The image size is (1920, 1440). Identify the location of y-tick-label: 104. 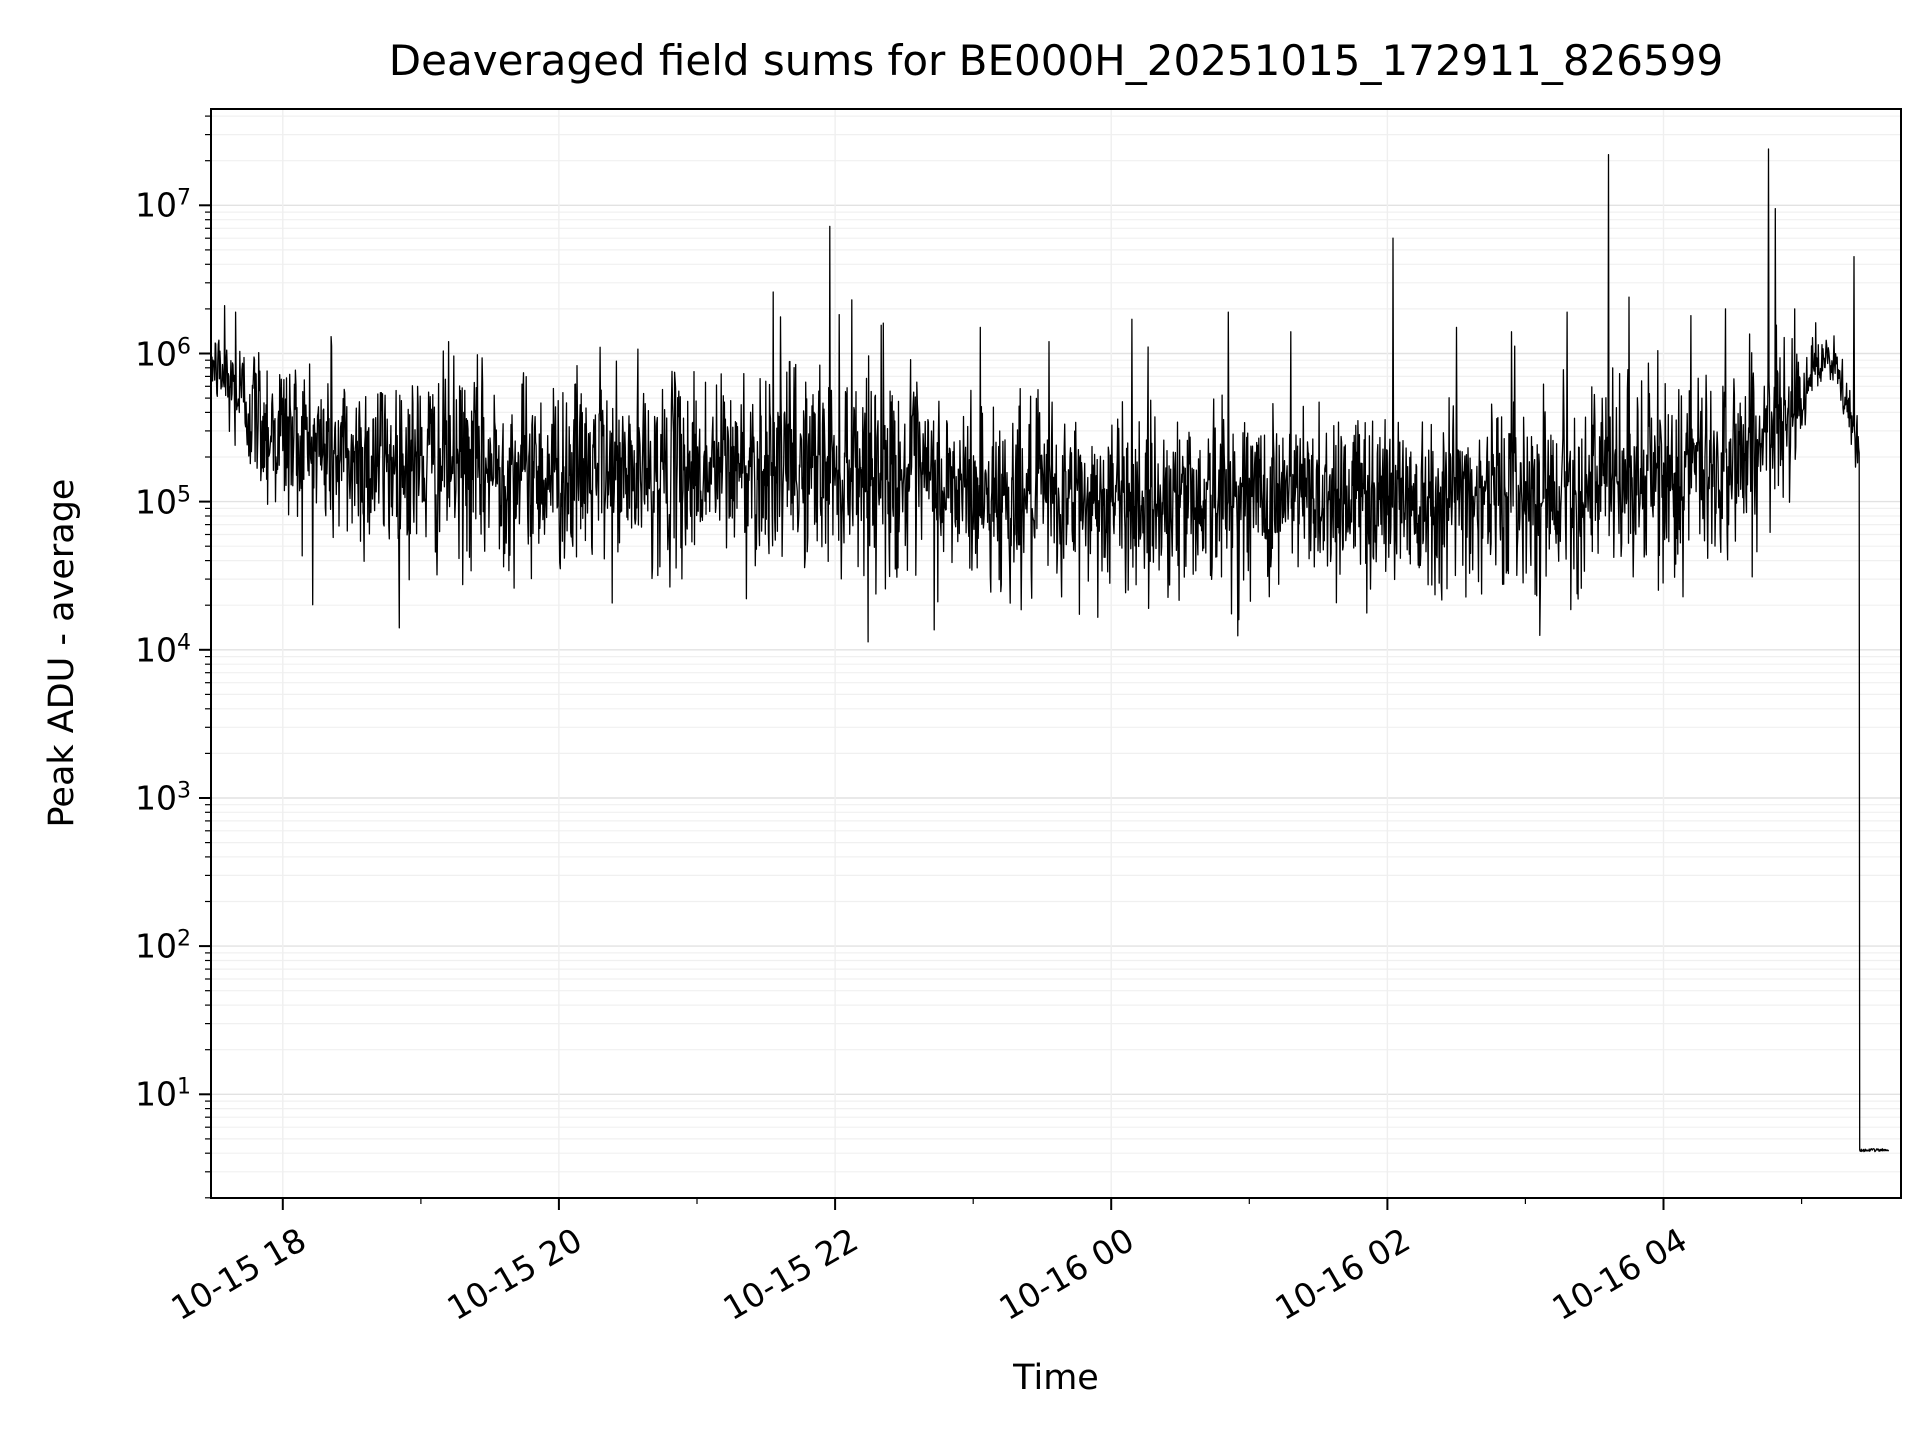
(163, 650).